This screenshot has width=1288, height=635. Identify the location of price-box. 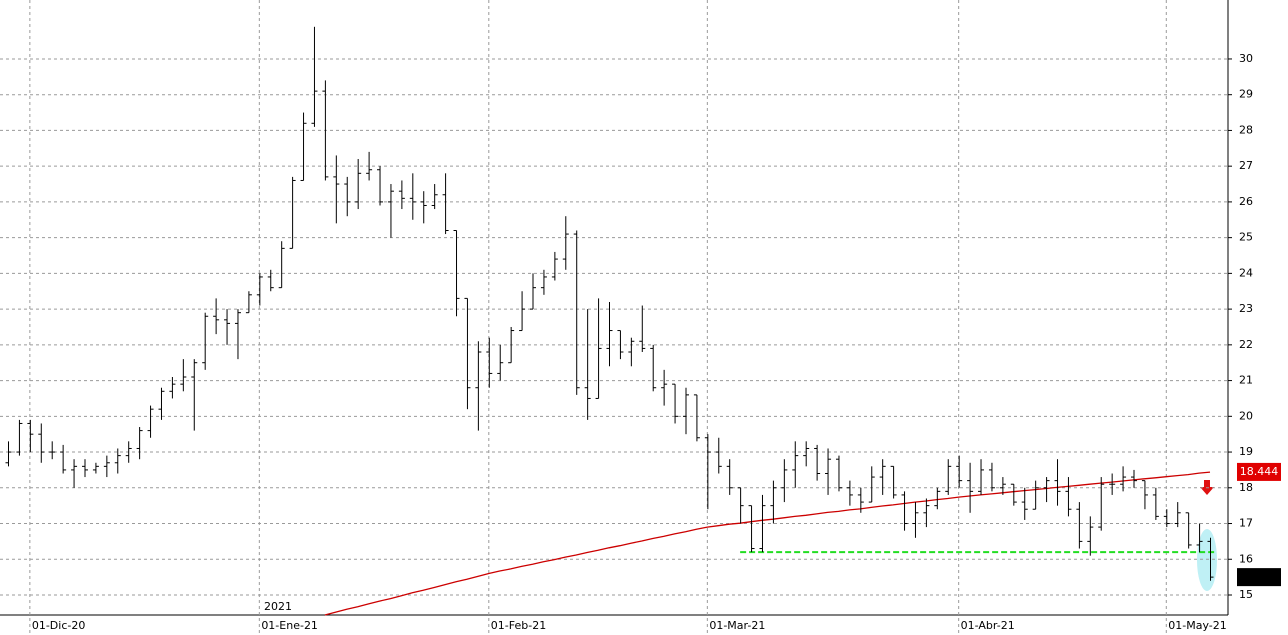
(1259, 471).